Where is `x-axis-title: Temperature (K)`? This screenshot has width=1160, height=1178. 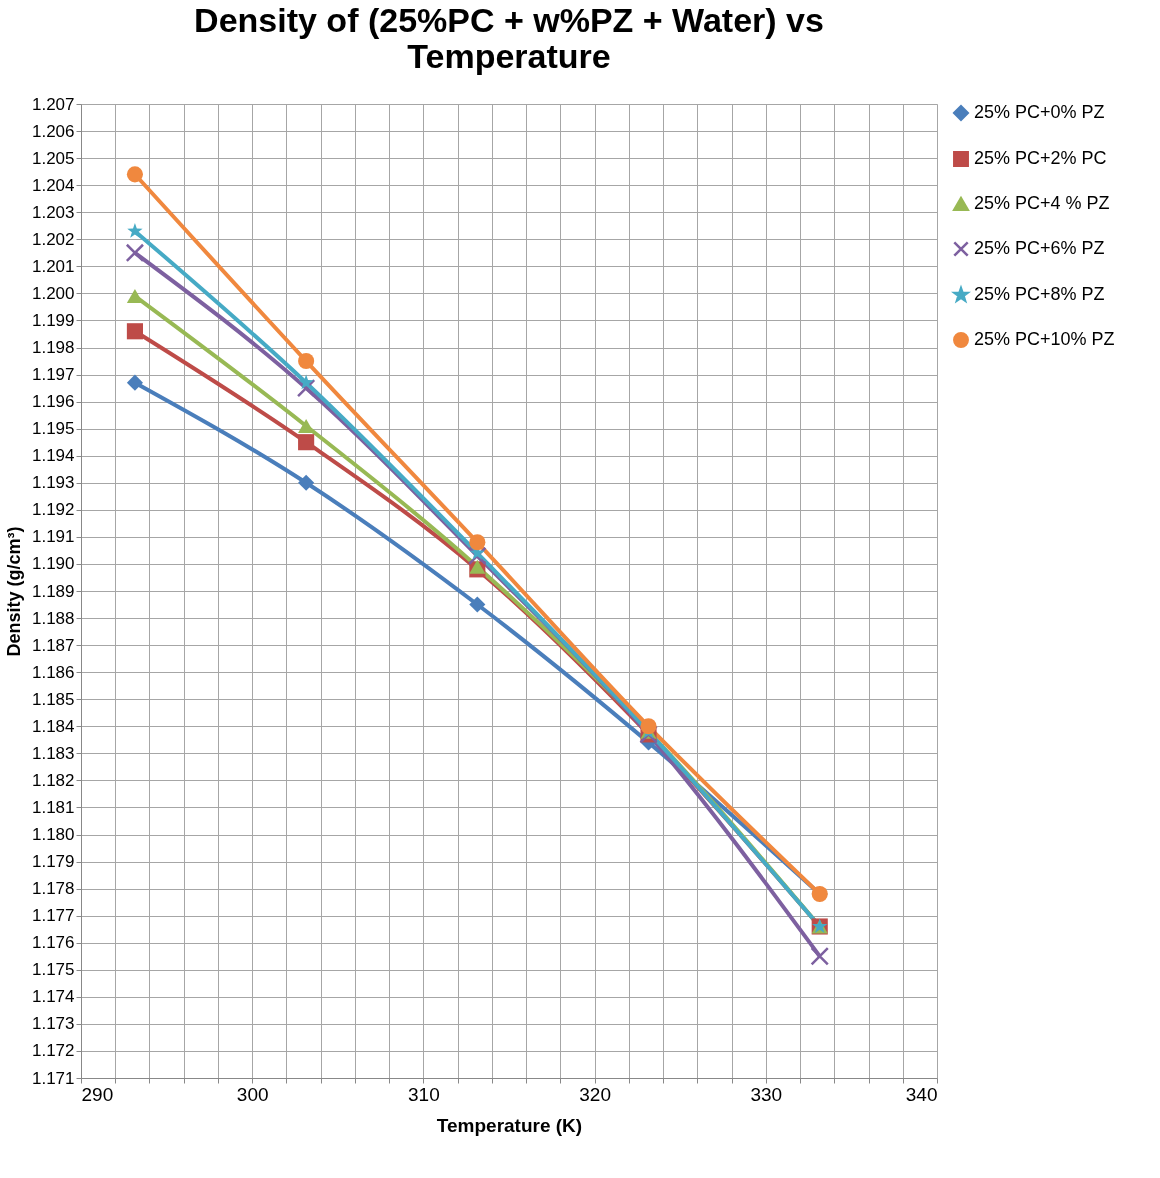
x-axis-title: Temperature (K) is located at coordinates (509, 1125).